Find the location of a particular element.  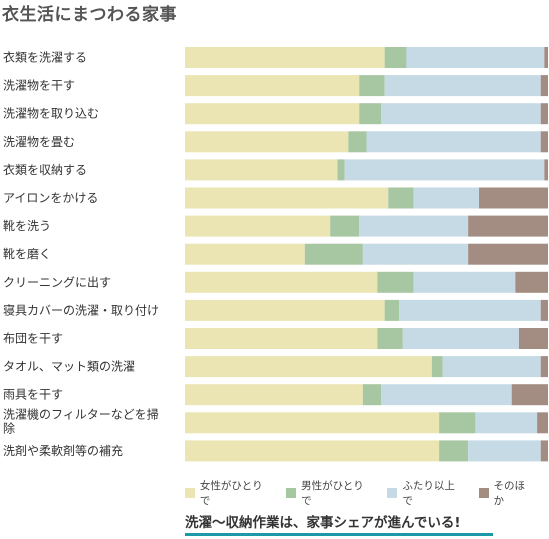

category-label: 洗濯物を畳む is located at coordinates (39, 142).